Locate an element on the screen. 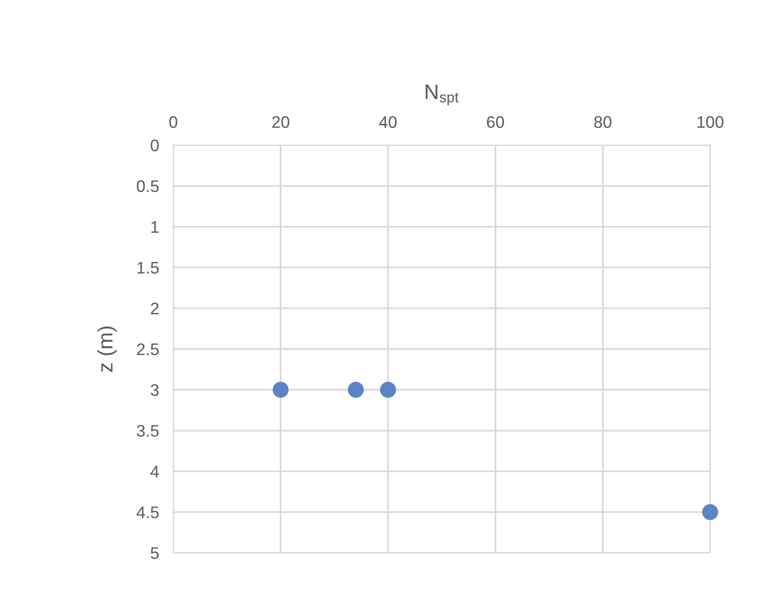  y-tick-label: 0.5 is located at coordinates (147, 186).